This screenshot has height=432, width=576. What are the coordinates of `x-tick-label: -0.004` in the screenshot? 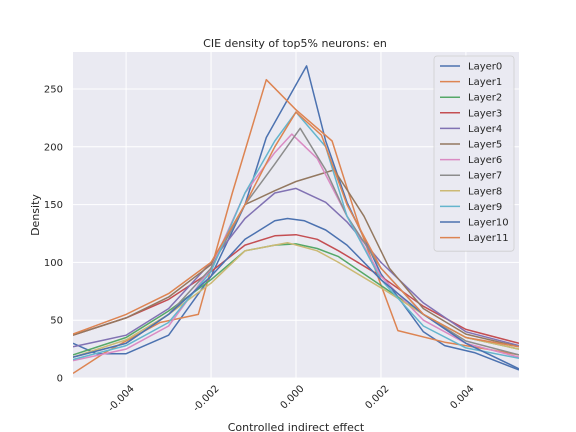 It's located at (121, 399).